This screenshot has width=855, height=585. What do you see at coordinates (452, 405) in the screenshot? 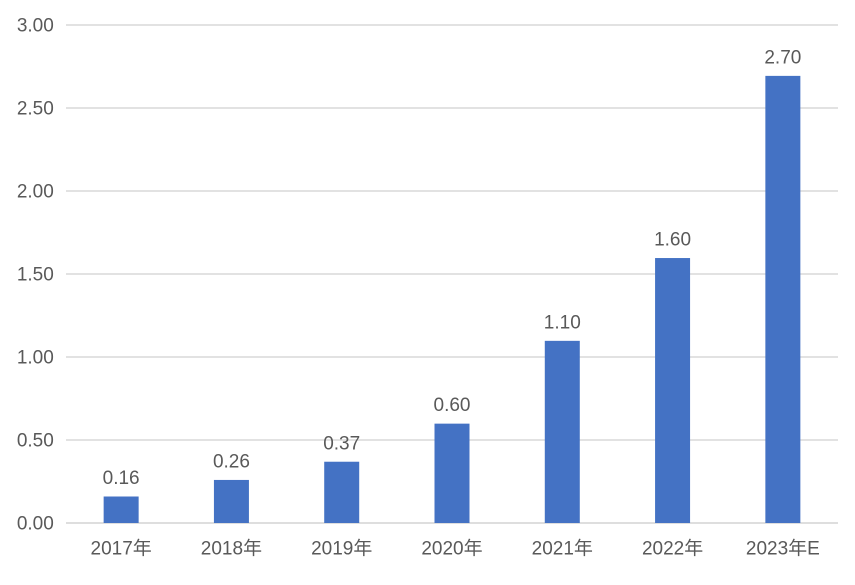
I see `svg-text: 0.60` at bounding box center [452, 405].